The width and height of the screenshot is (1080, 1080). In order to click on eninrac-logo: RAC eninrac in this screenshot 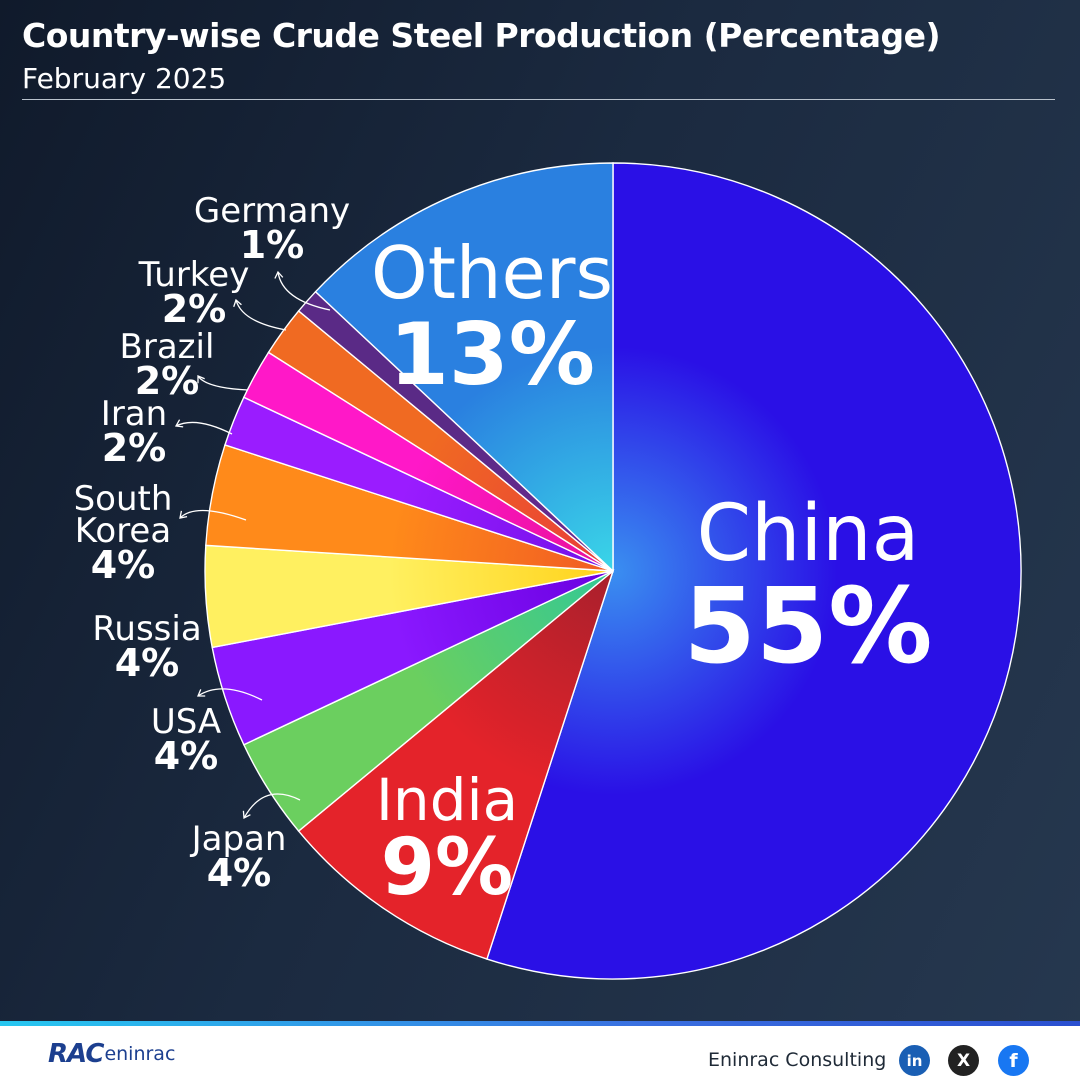, I will do `click(111, 1054)`.